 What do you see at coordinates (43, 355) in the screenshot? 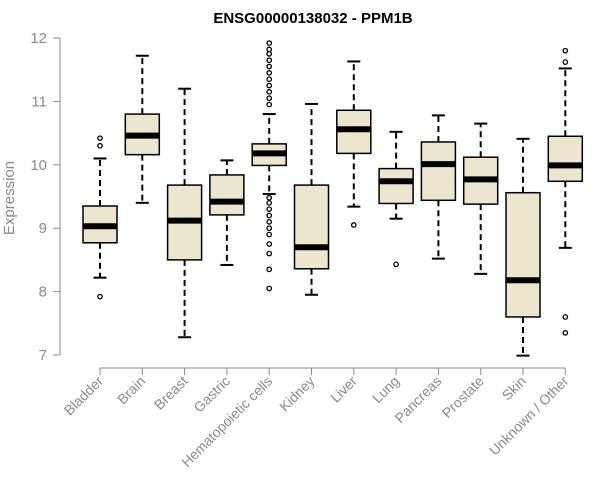
I see `y-tick-label: 7` at bounding box center [43, 355].